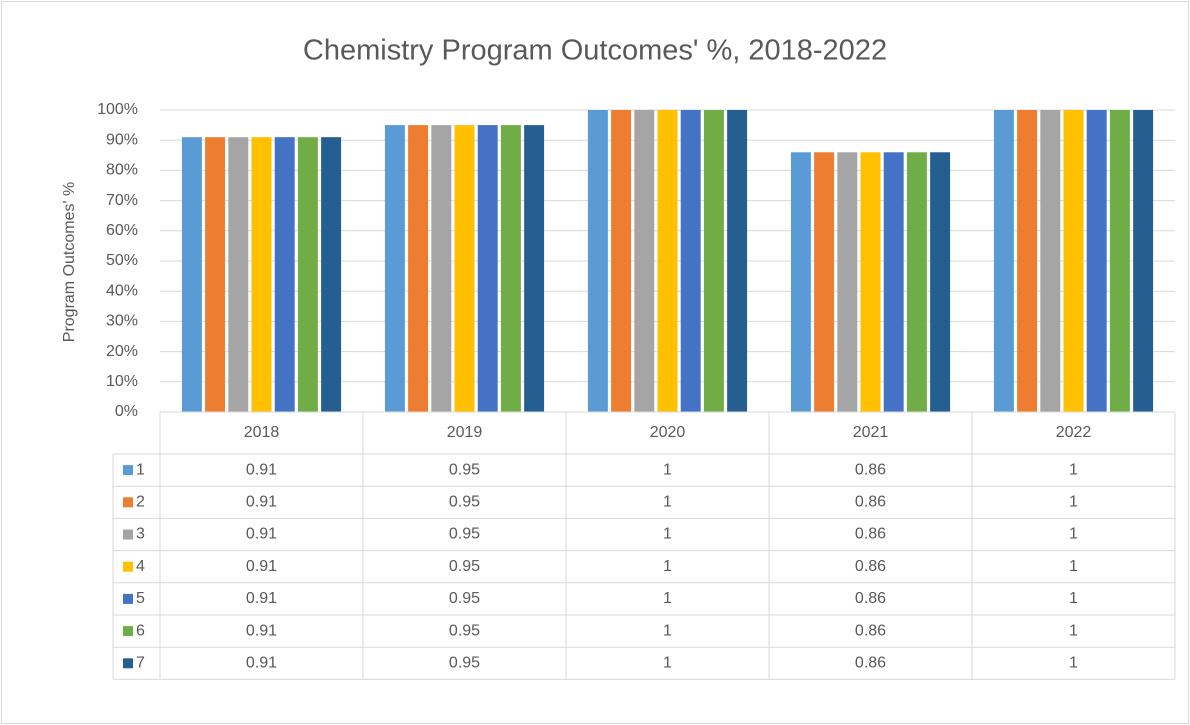 This screenshot has width=1190, height=725. What do you see at coordinates (117, 109) in the screenshot?
I see `y-tick-label: 100%` at bounding box center [117, 109].